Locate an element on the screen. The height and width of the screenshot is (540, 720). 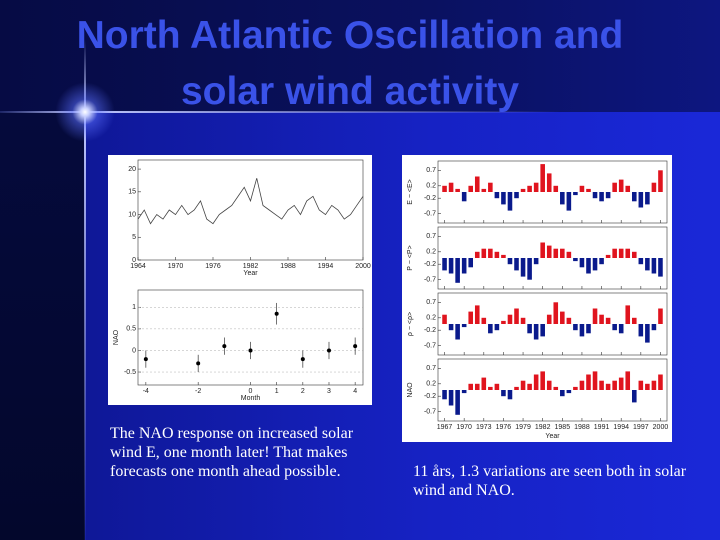
y-tick-label: -0.5 is located at coordinates (130, 372).